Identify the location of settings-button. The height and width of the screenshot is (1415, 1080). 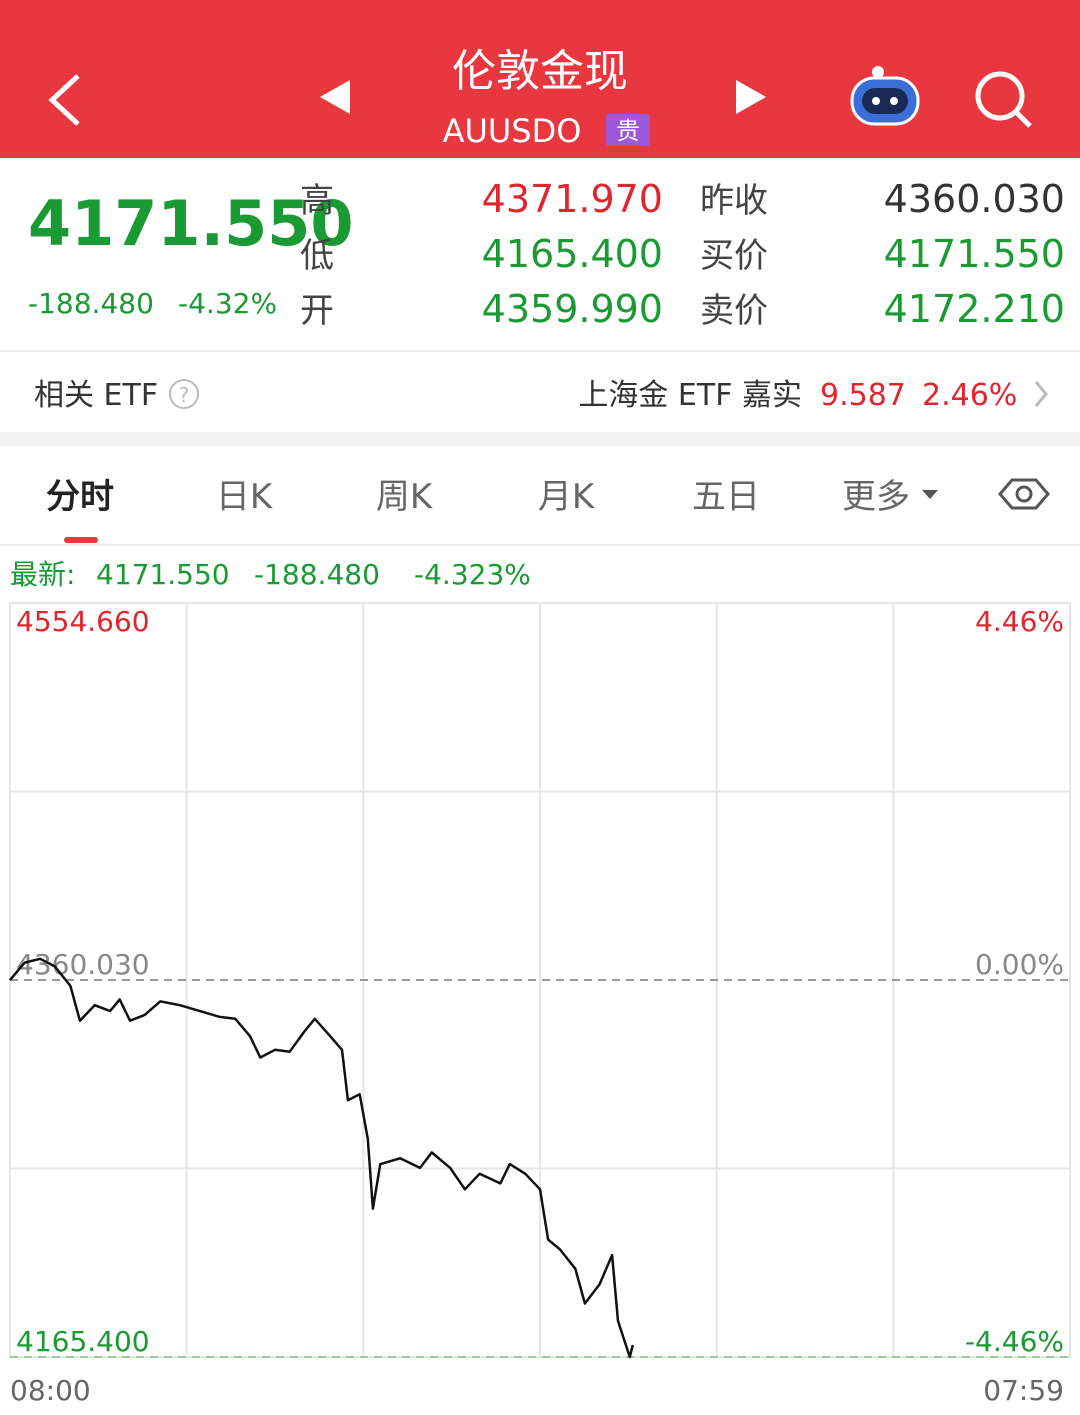
(1024, 494).